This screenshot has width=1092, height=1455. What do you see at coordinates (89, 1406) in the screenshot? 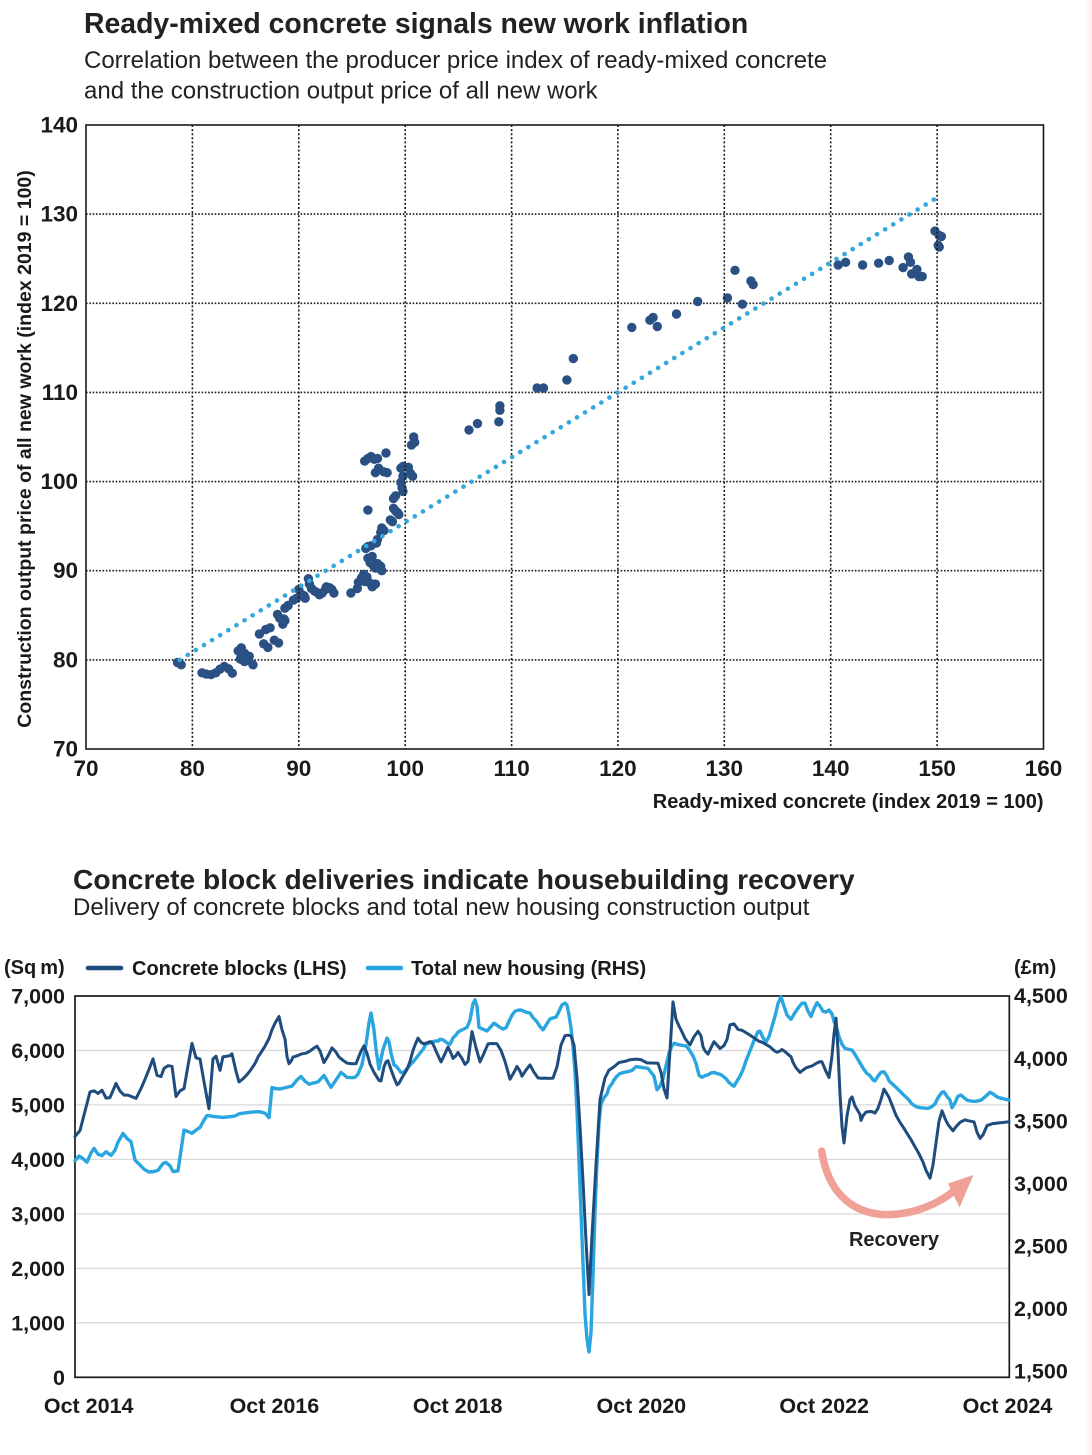
I see `svg-text: Oct 2014` at bounding box center [89, 1406].